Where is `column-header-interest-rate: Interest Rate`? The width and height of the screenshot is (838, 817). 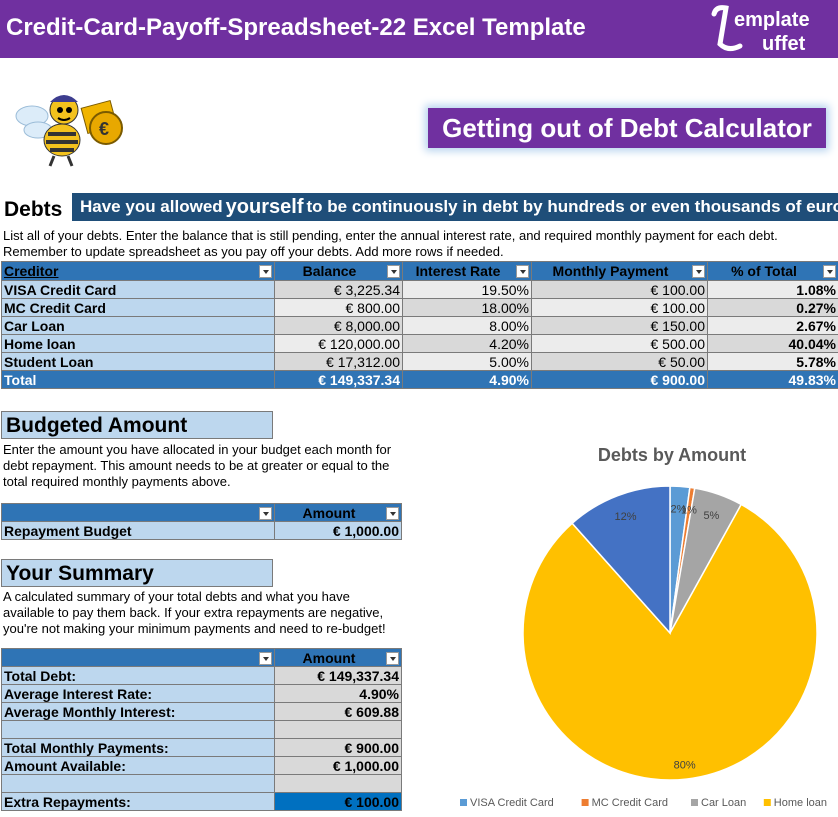
column-header-interest-rate: Interest Rate is located at coordinates (467, 271).